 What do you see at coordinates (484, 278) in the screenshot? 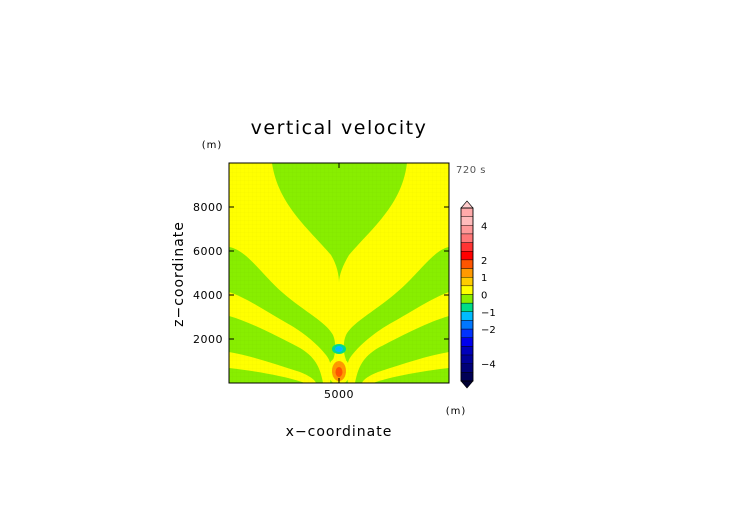
I see `colorbar-tick-label: 1` at bounding box center [484, 278].